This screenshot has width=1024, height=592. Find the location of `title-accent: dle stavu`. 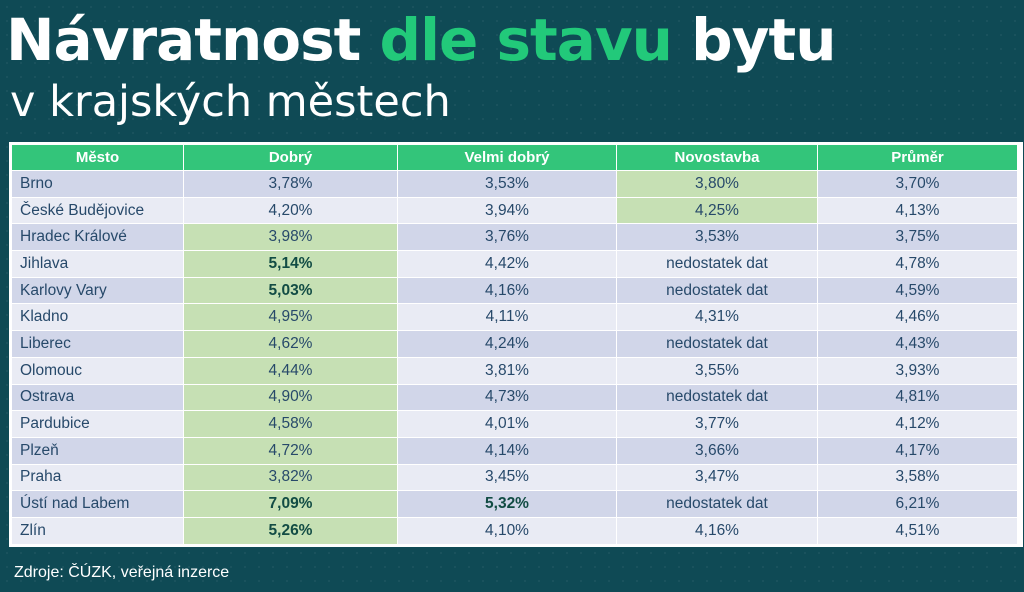

title-accent: dle stavu is located at coordinates (526, 40).